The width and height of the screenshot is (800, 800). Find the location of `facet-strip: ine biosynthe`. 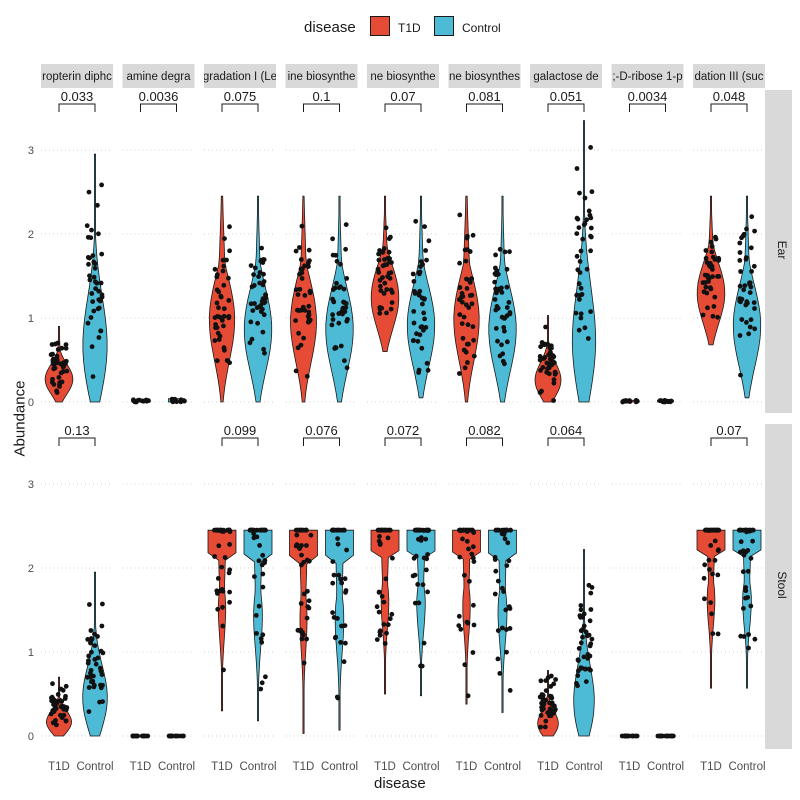

facet-strip: ine biosynthe is located at coordinates (321, 76).